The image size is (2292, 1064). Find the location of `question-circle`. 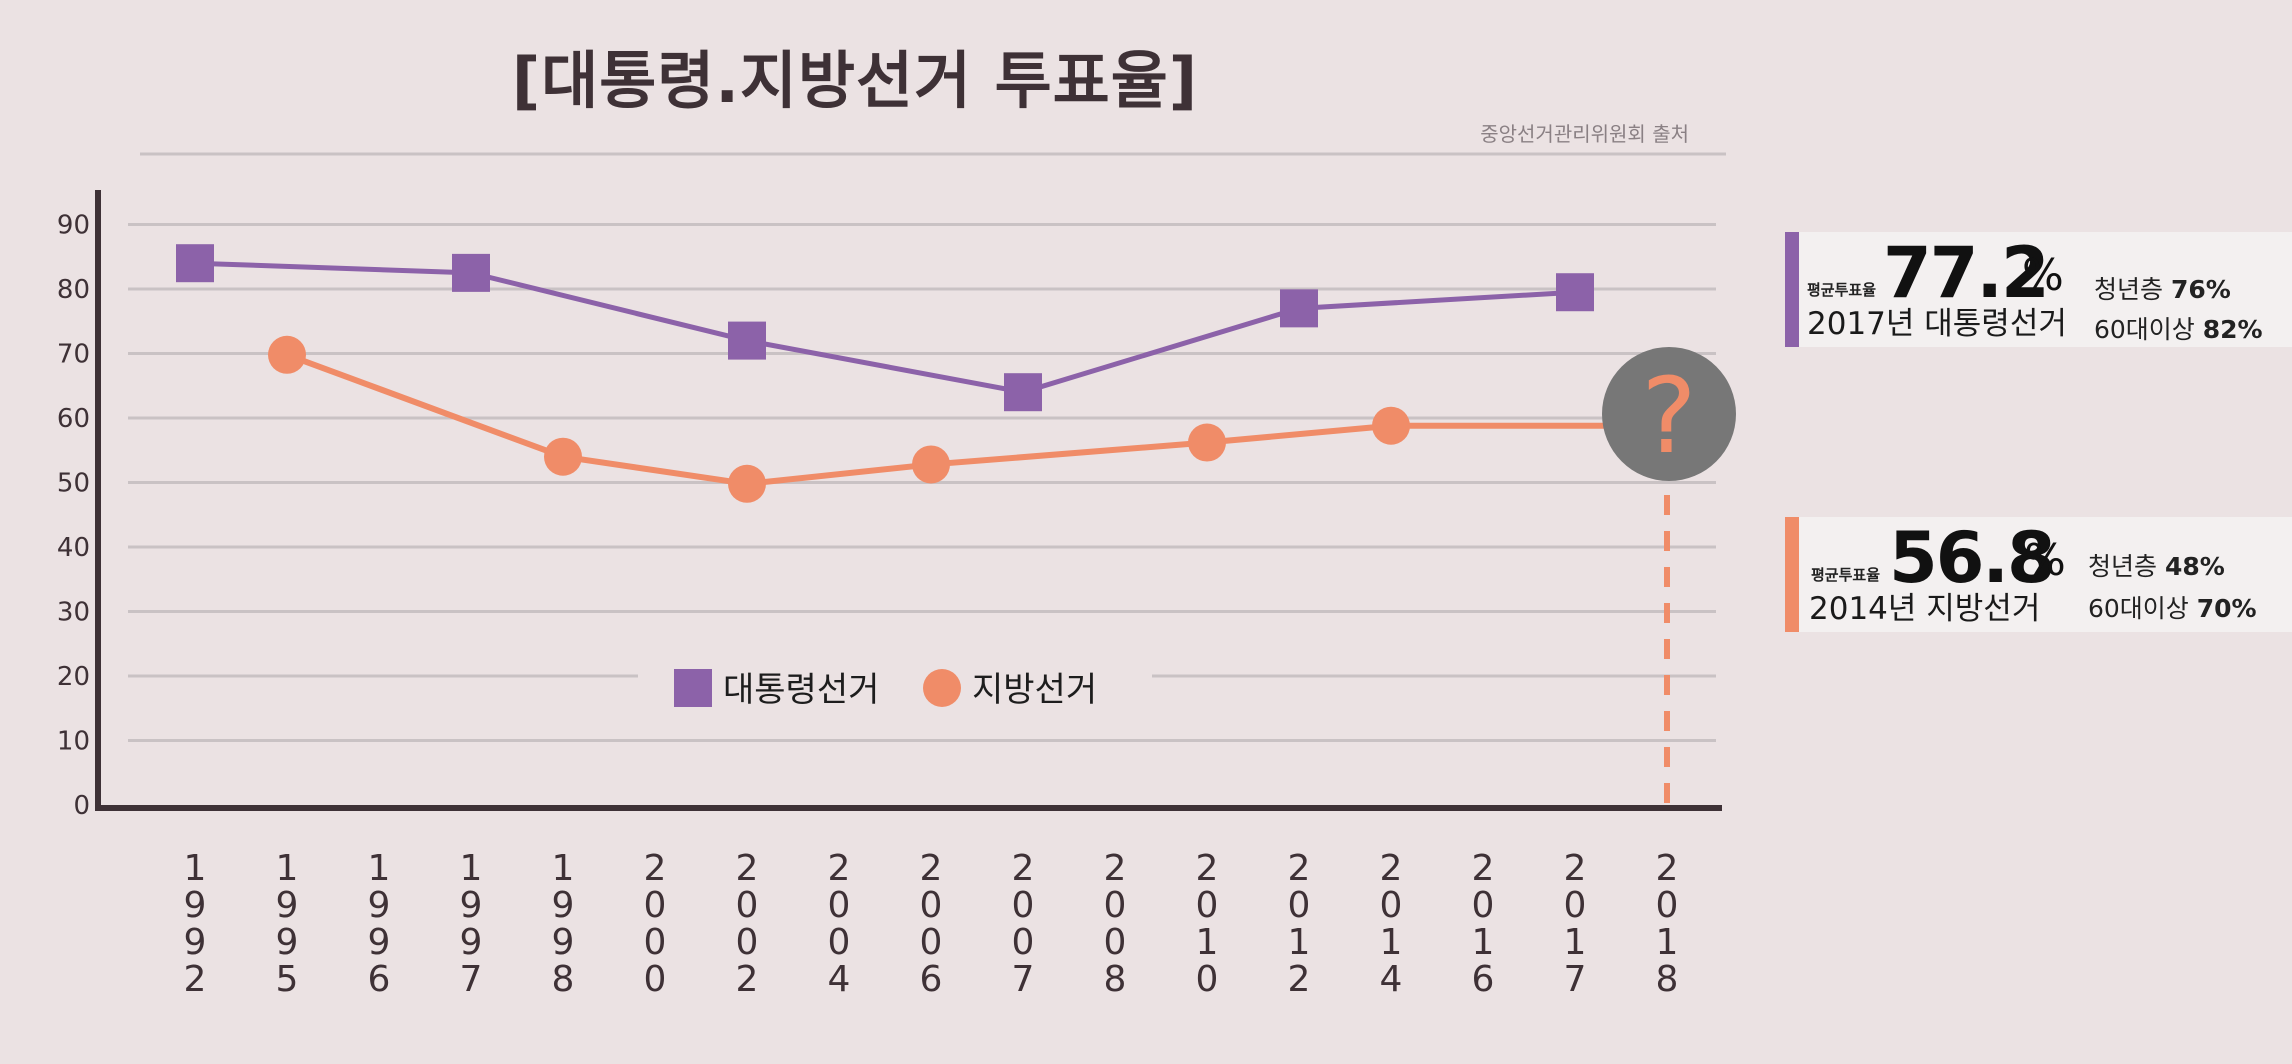

question-circle is located at coordinates (1669, 414).